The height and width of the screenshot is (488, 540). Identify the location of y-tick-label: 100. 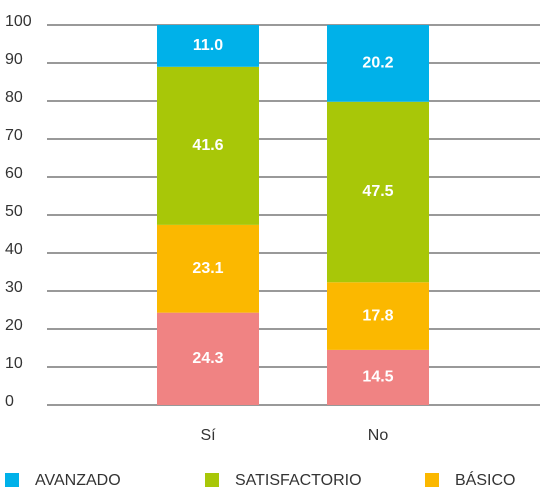
(18, 21).